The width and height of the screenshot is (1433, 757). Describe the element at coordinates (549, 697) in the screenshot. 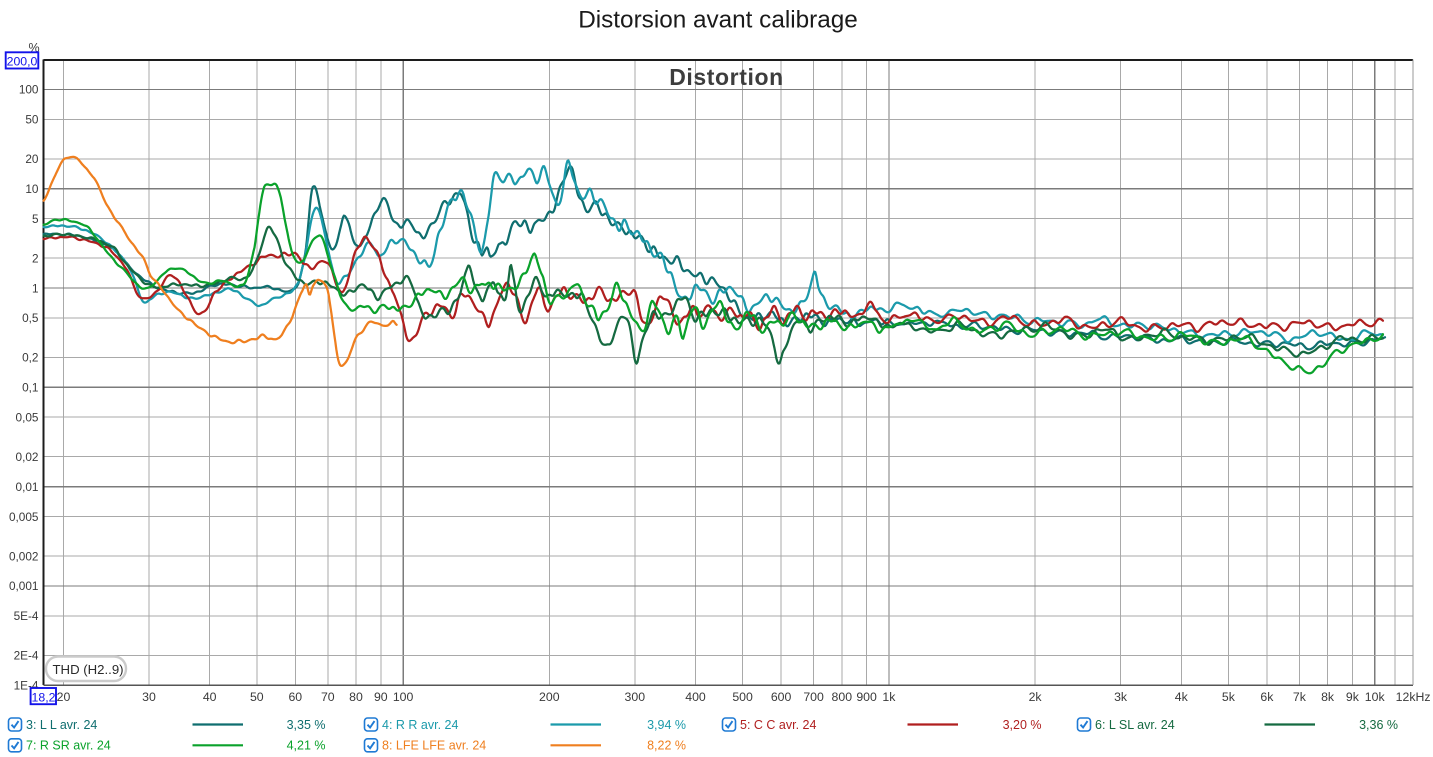

I see `svg-text: 200` at that location.